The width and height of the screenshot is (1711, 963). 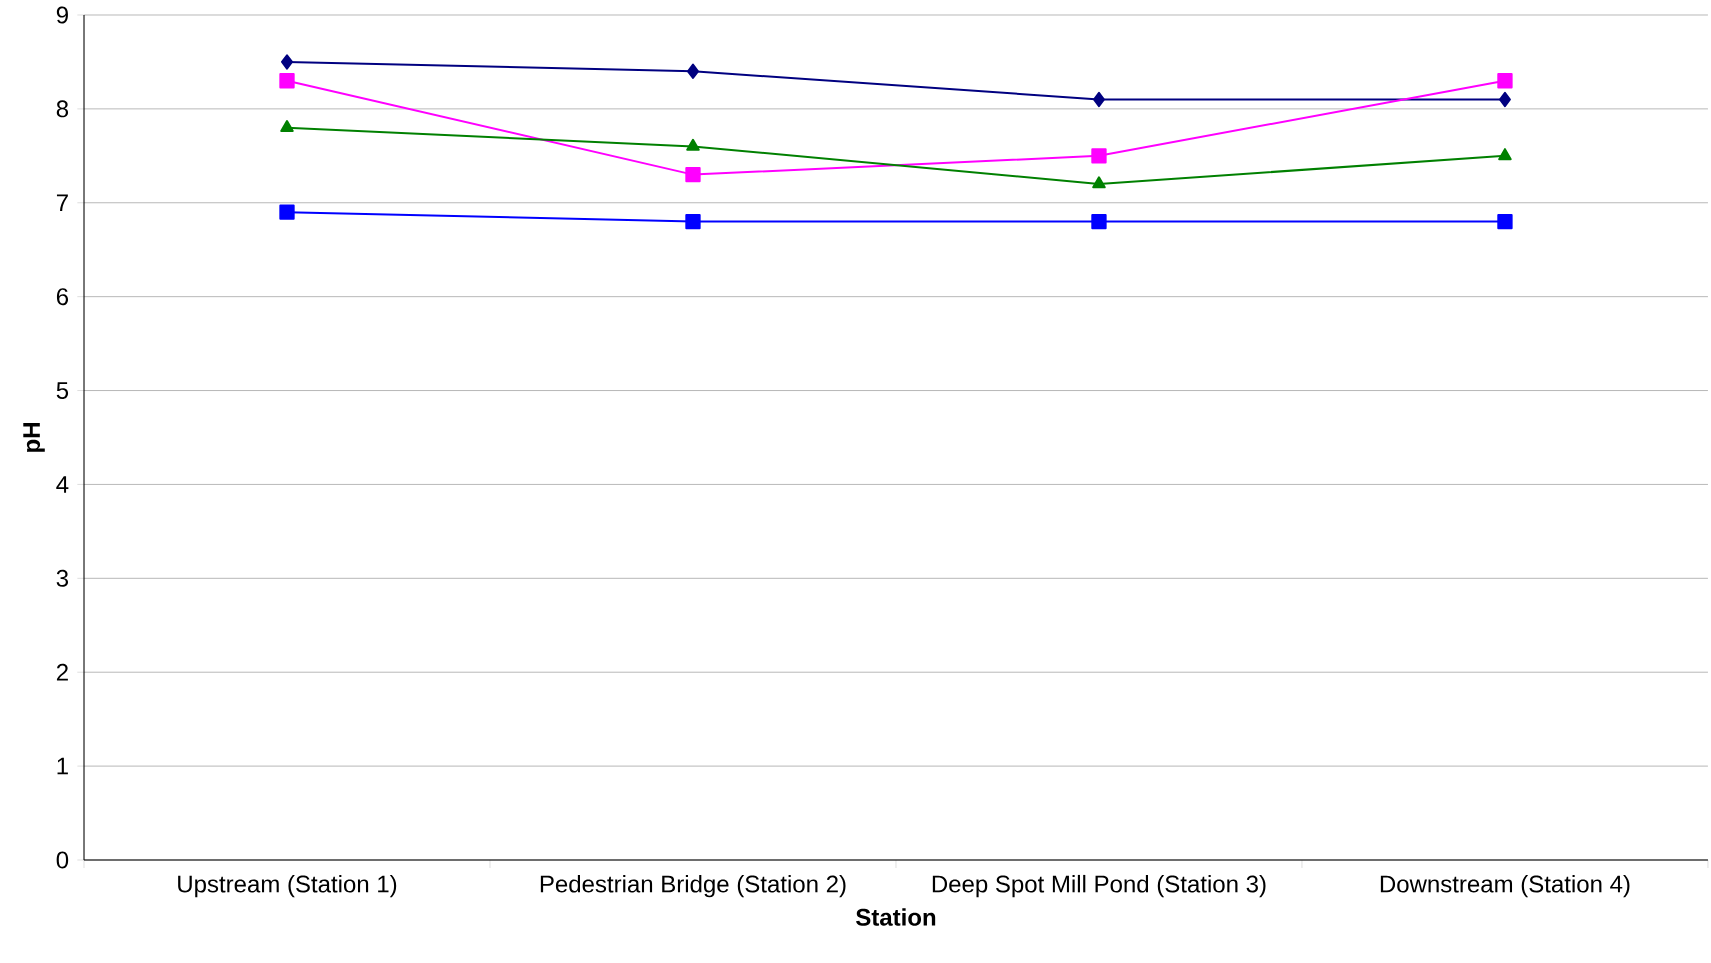 What do you see at coordinates (62, 484) in the screenshot?
I see `y-tick-label: 4` at bounding box center [62, 484].